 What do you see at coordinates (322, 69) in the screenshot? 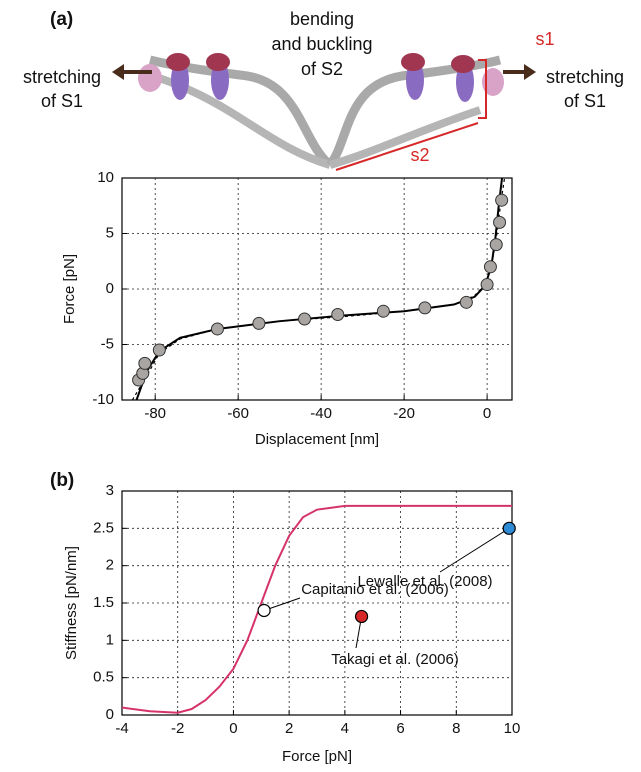
I see `diagram-label: of S2` at bounding box center [322, 69].